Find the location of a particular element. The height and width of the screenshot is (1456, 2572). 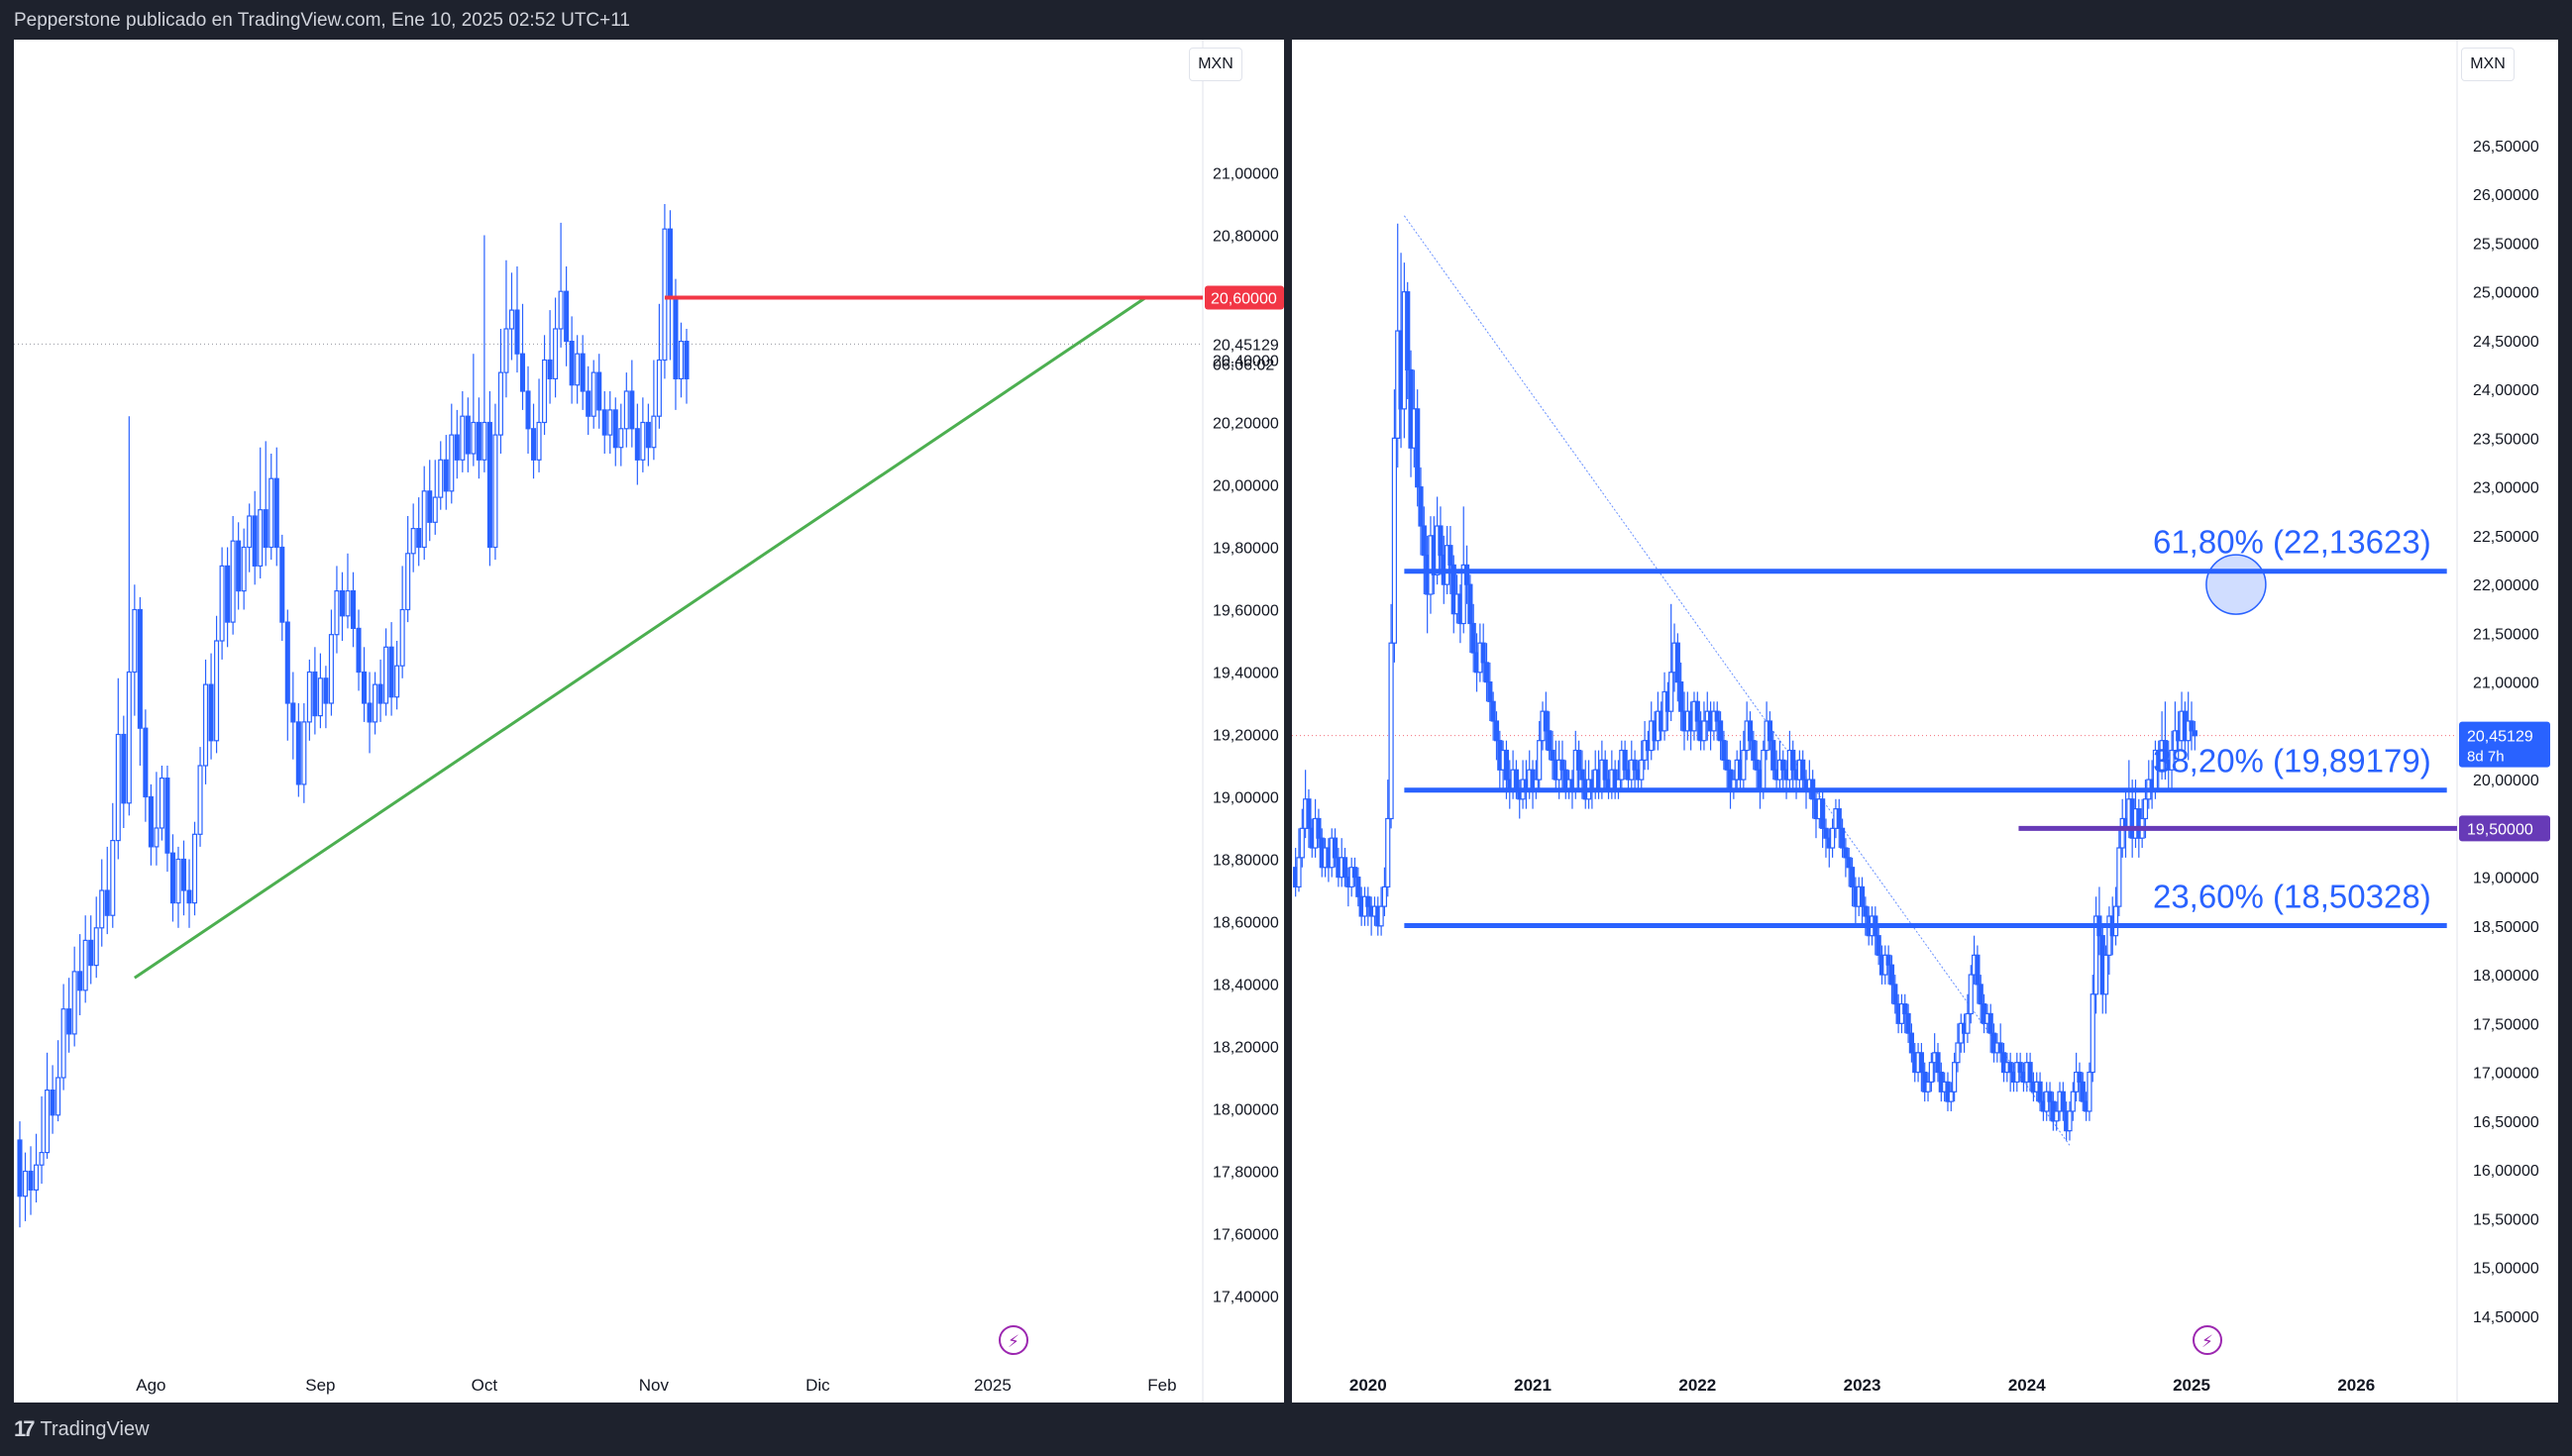

y-tick-label: 19,00000 is located at coordinates (1246, 798).